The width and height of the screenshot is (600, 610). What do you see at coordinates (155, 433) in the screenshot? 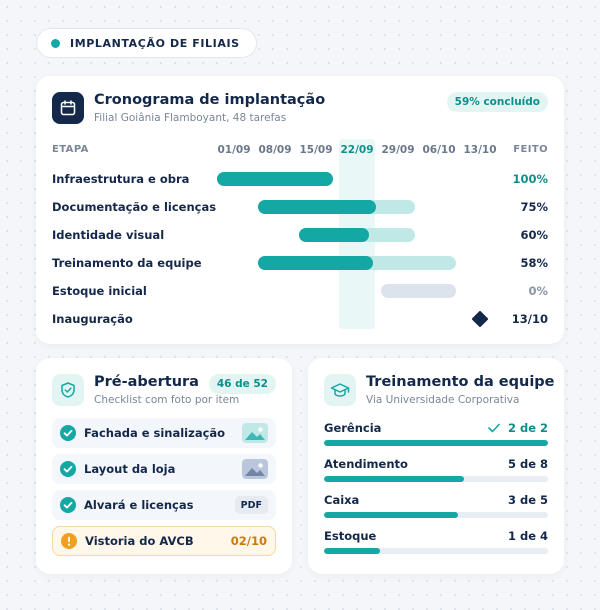
I see `checklist-item-label: Fachada e sinalização` at bounding box center [155, 433].